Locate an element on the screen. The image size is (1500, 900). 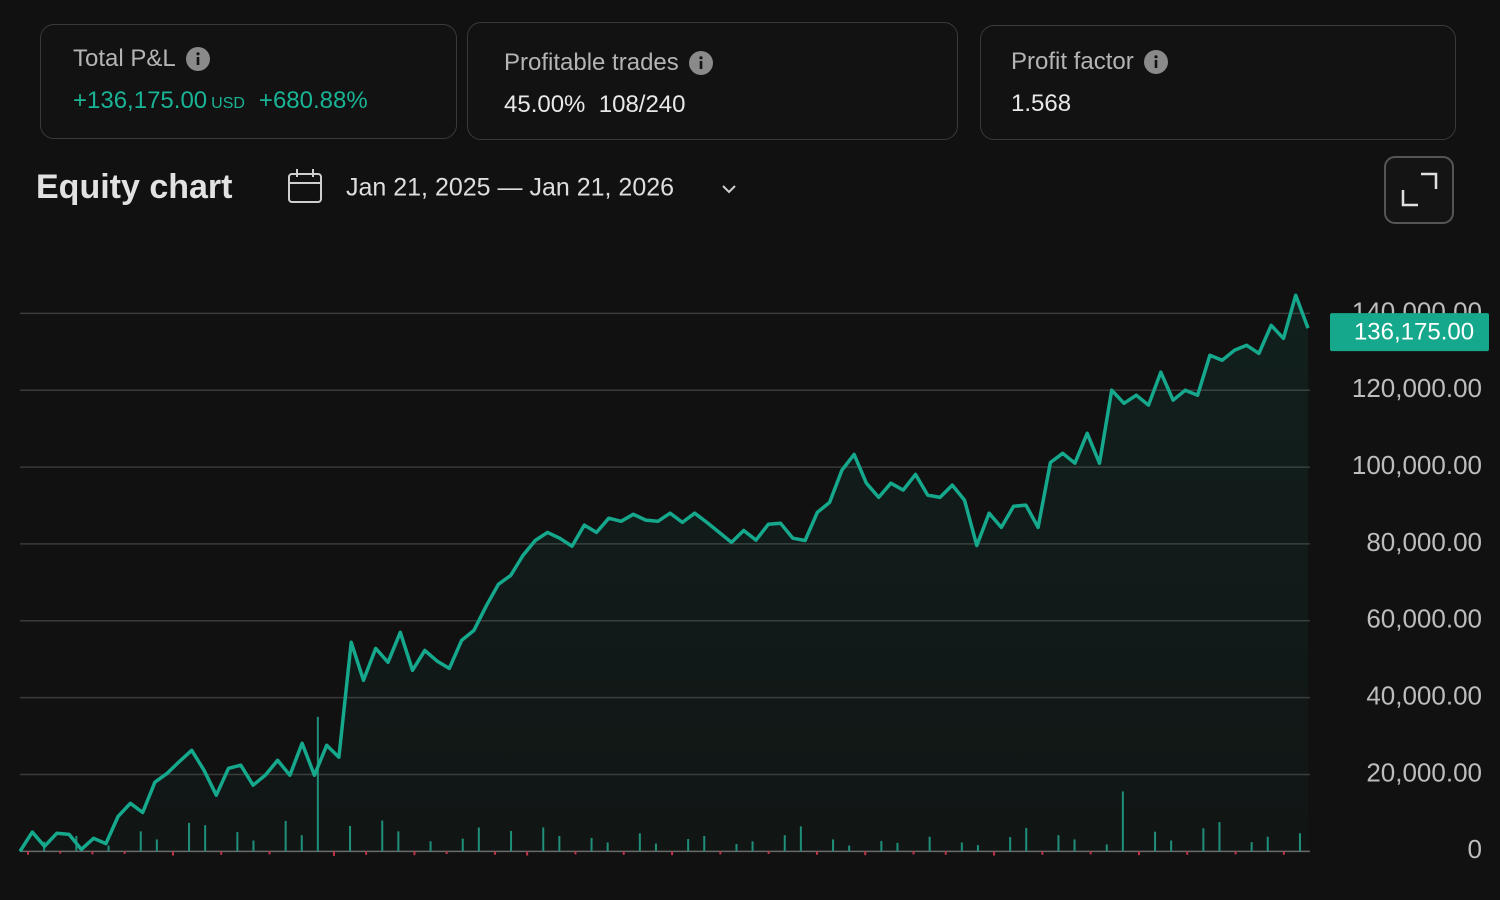
stat-unit: USD is located at coordinates (228, 103).